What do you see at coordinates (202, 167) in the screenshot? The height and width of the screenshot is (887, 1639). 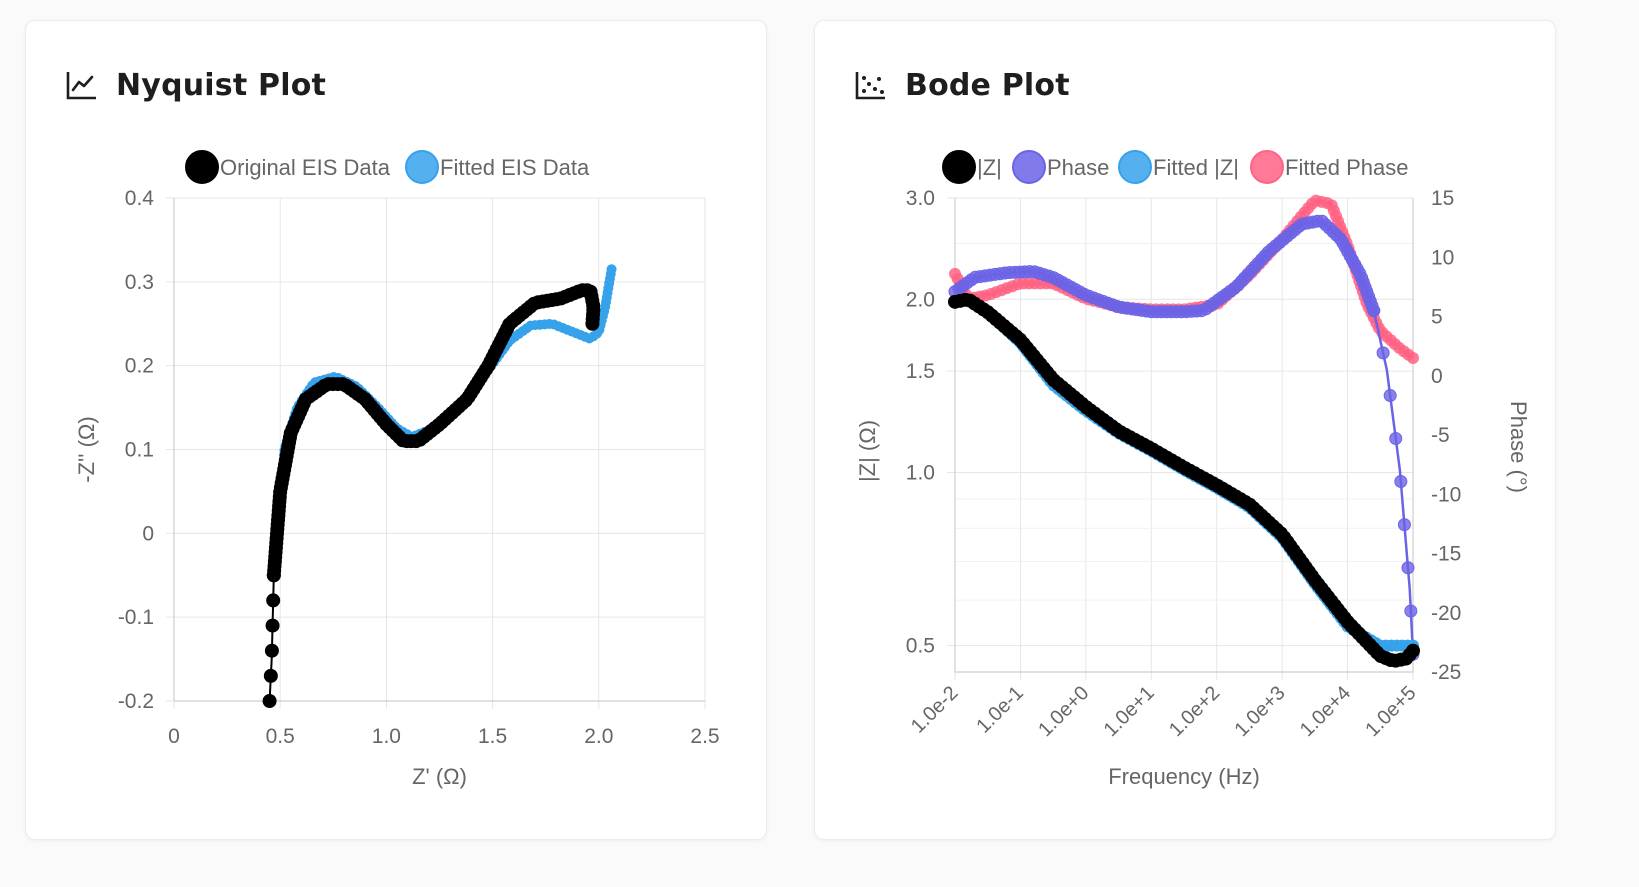 I see `legend-original-swatch` at bounding box center [202, 167].